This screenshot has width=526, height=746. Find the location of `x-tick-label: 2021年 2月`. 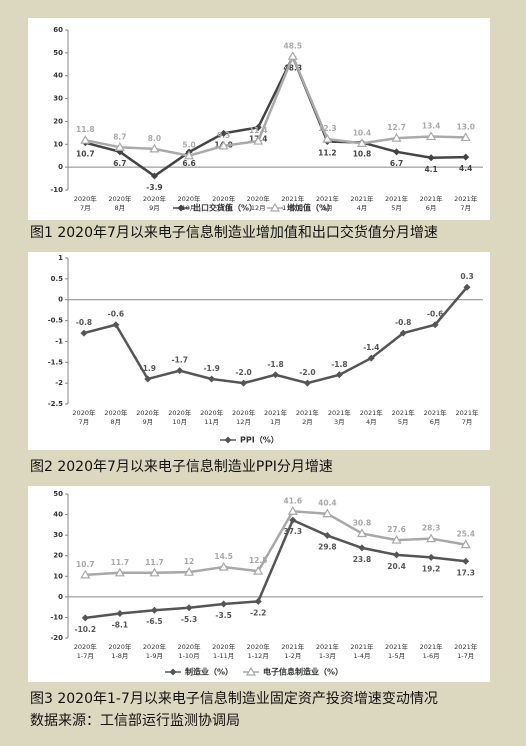

x-tick-label: 2021年 2月 is located at coordinates (307, 417).